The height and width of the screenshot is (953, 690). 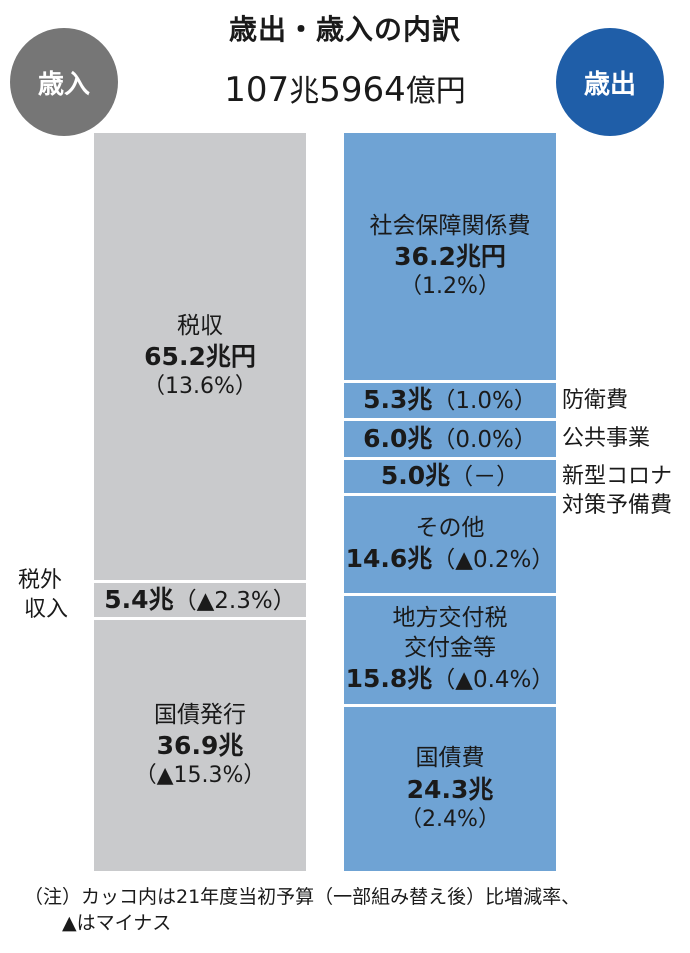 I want to click on covid-label-line2: 対策予備費, so click(x=617, y=506).